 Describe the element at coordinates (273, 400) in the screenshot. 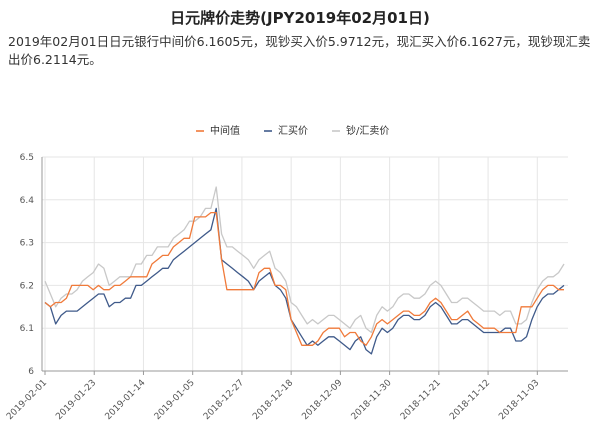

I see `x-tick-label: 2018-12-18` at that location.